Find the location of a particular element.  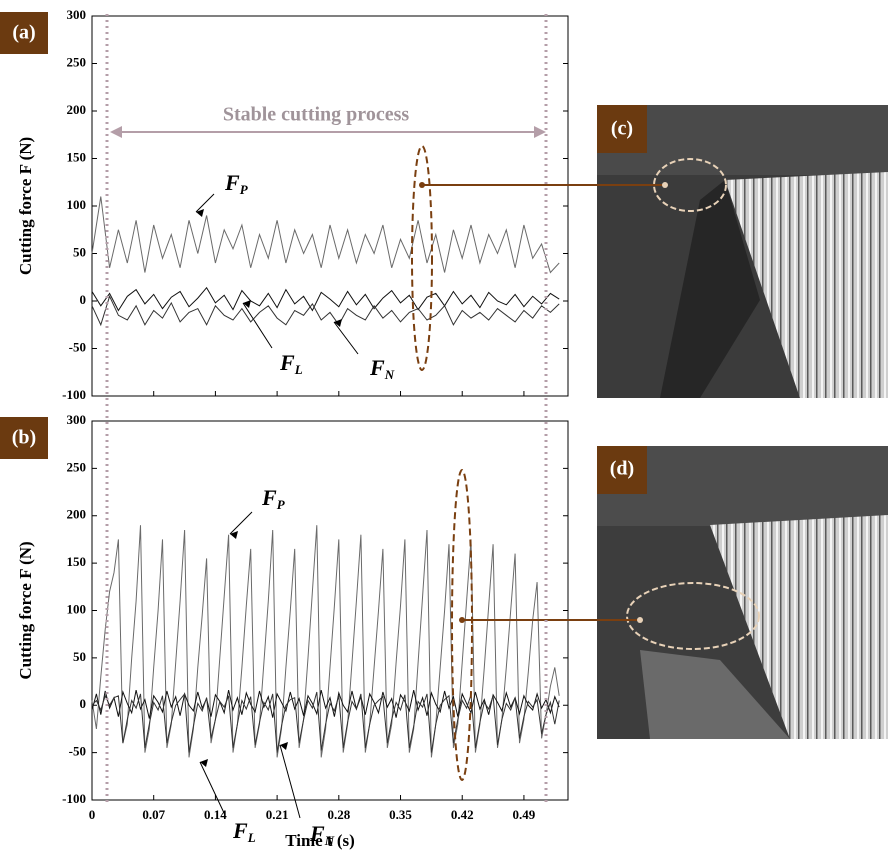

x-tick-label: 0 is located at coordinates (92, 814).